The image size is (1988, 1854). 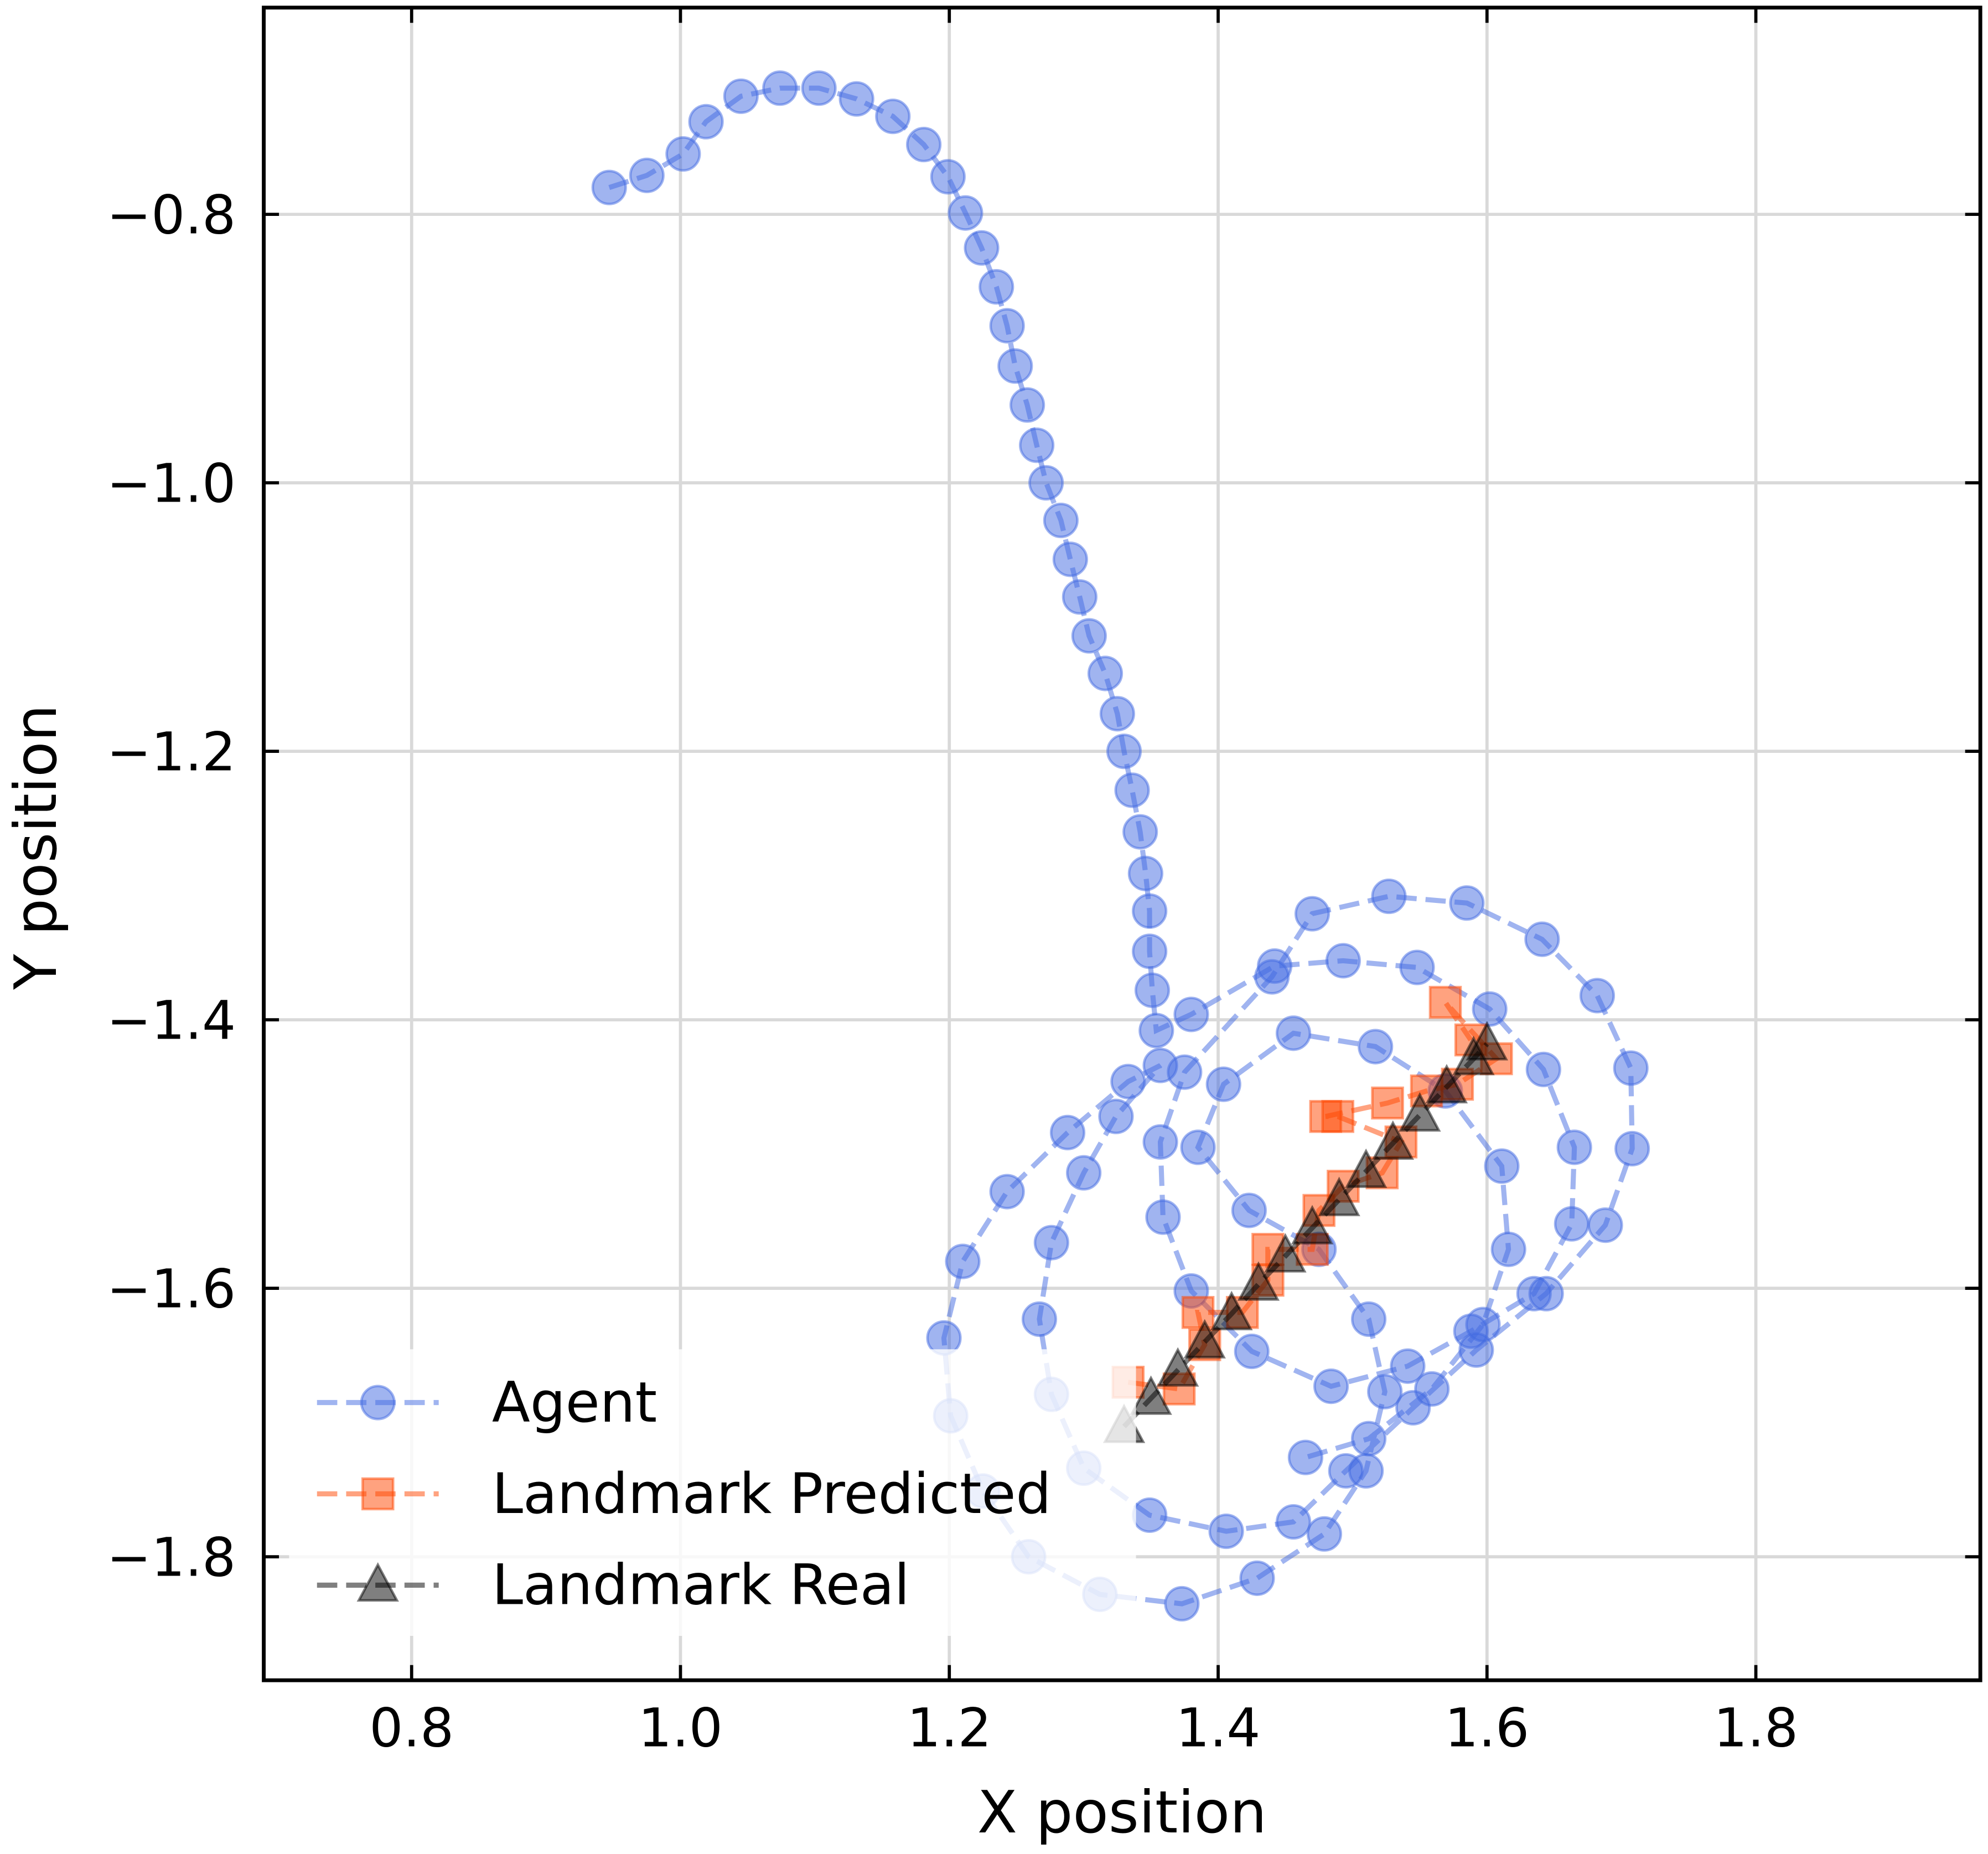 I want to click on x-tick-label: 1.2, so click(x=950, y=1728).